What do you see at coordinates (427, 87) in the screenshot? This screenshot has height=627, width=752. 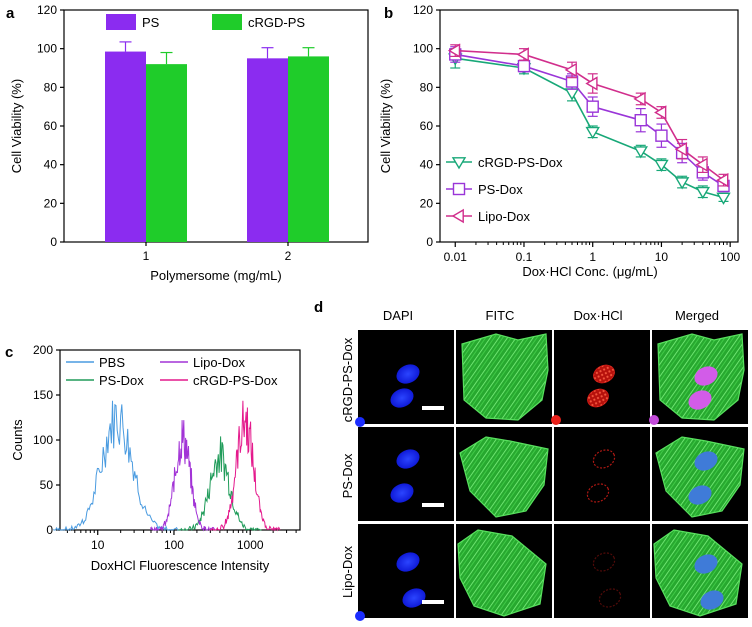 I see `y-tick-label-b: 80` at bounding box center [427, 87].